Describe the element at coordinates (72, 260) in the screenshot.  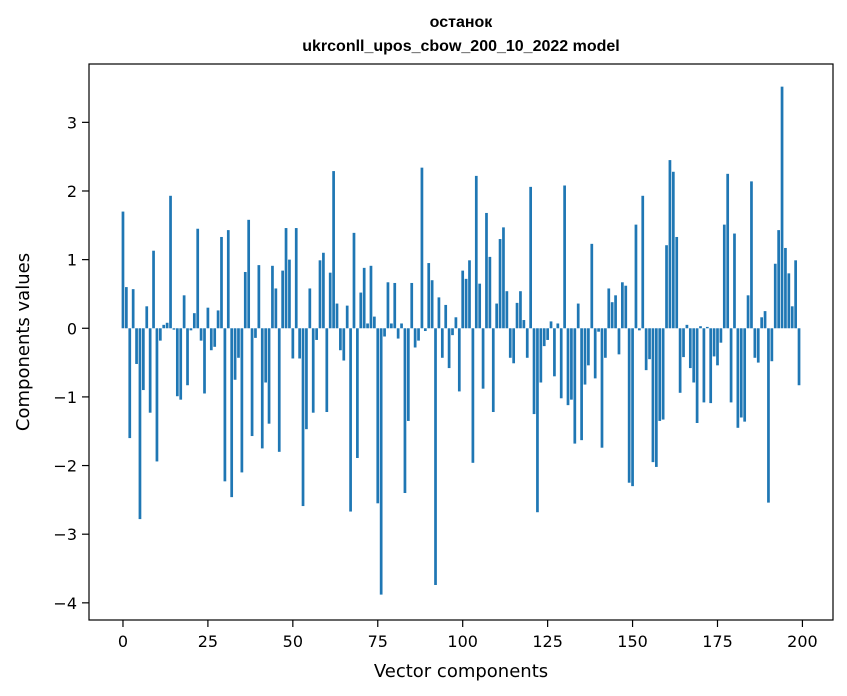
I see `y-tick-label: 1` at that location.